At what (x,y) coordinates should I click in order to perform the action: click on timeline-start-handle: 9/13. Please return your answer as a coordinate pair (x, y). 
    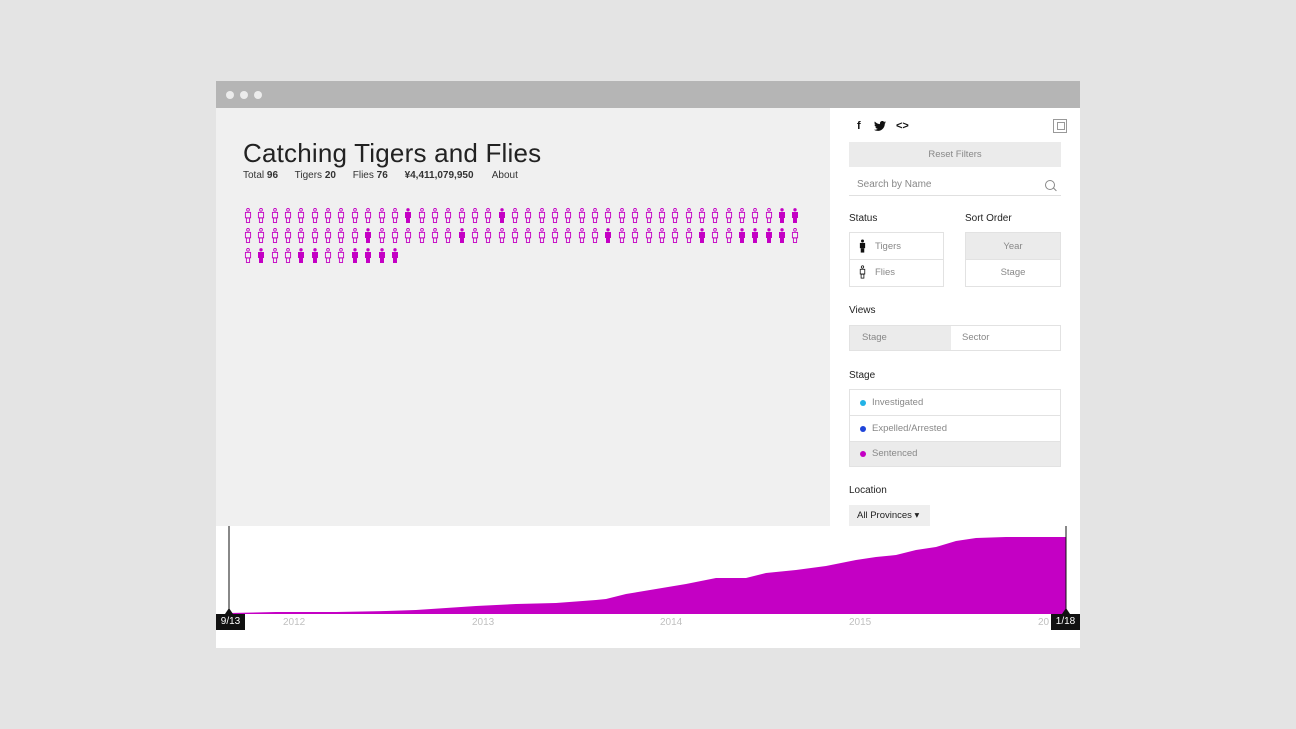
    Looking at the image, I should click on (230, 622).